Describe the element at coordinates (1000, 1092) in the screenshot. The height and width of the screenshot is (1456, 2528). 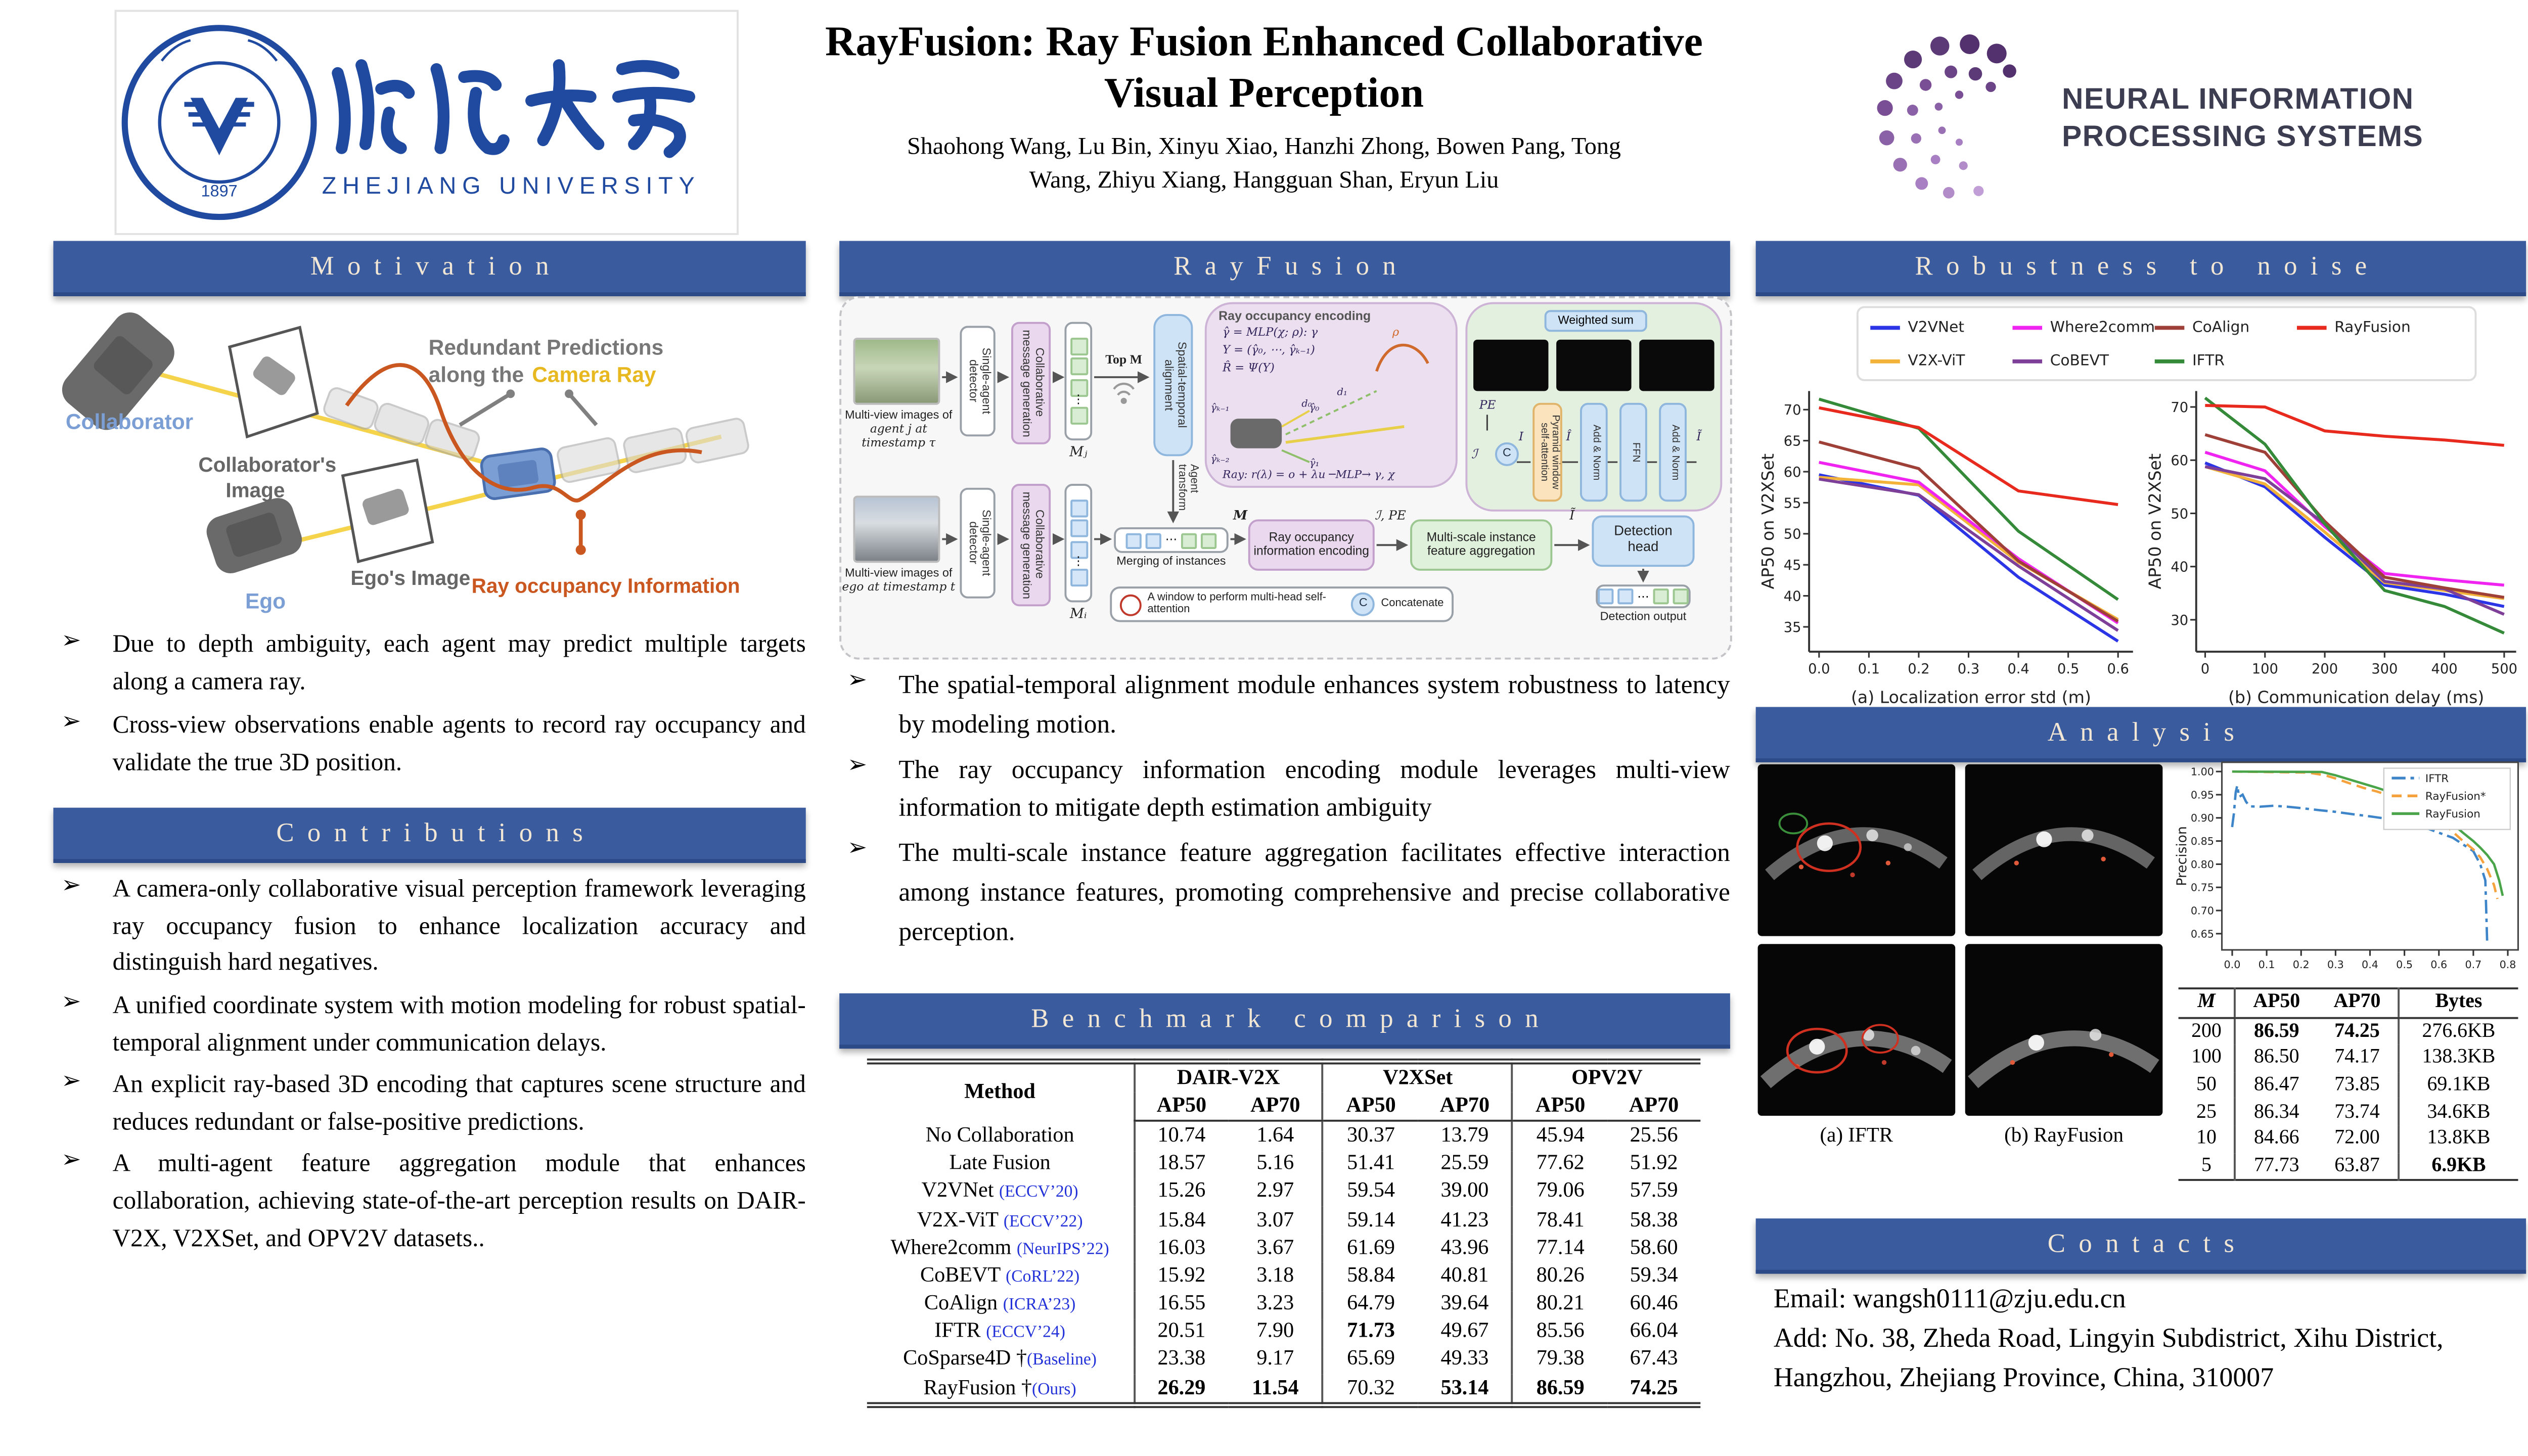
I see `col-header-method: Method` at that location.